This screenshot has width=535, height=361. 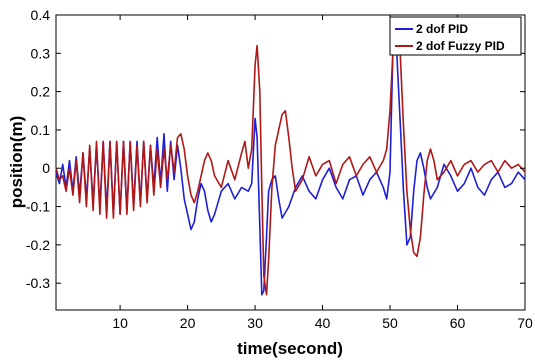 I want to click on legend-box, so click(x=455, y=36).